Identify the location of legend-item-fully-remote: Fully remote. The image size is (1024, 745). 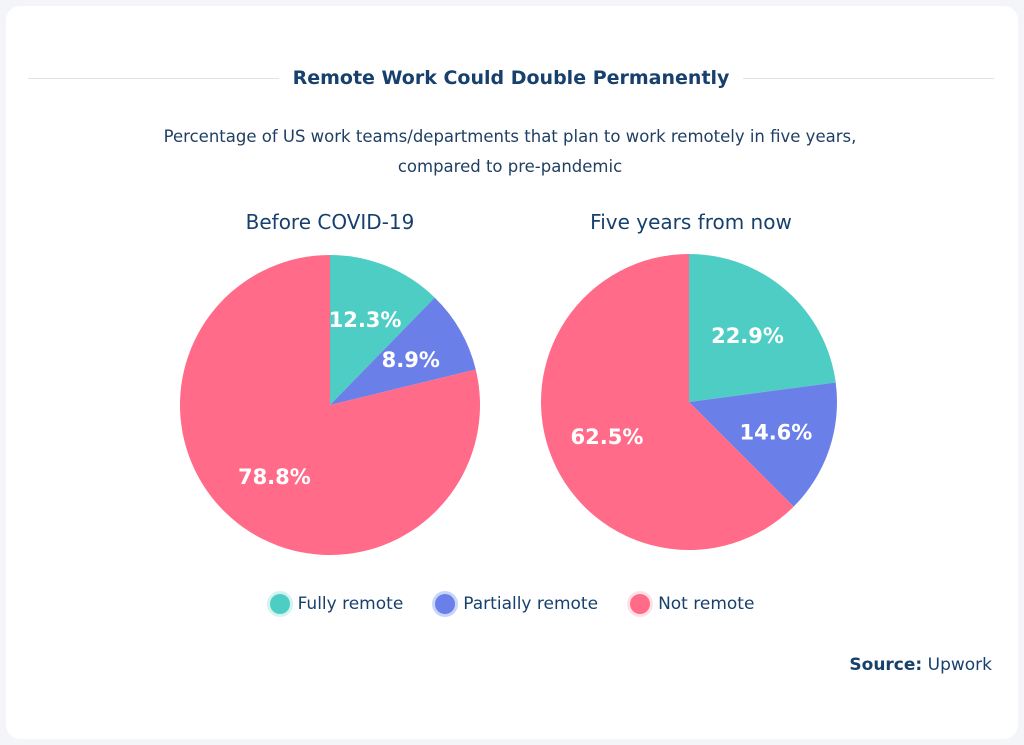
(336, 604).